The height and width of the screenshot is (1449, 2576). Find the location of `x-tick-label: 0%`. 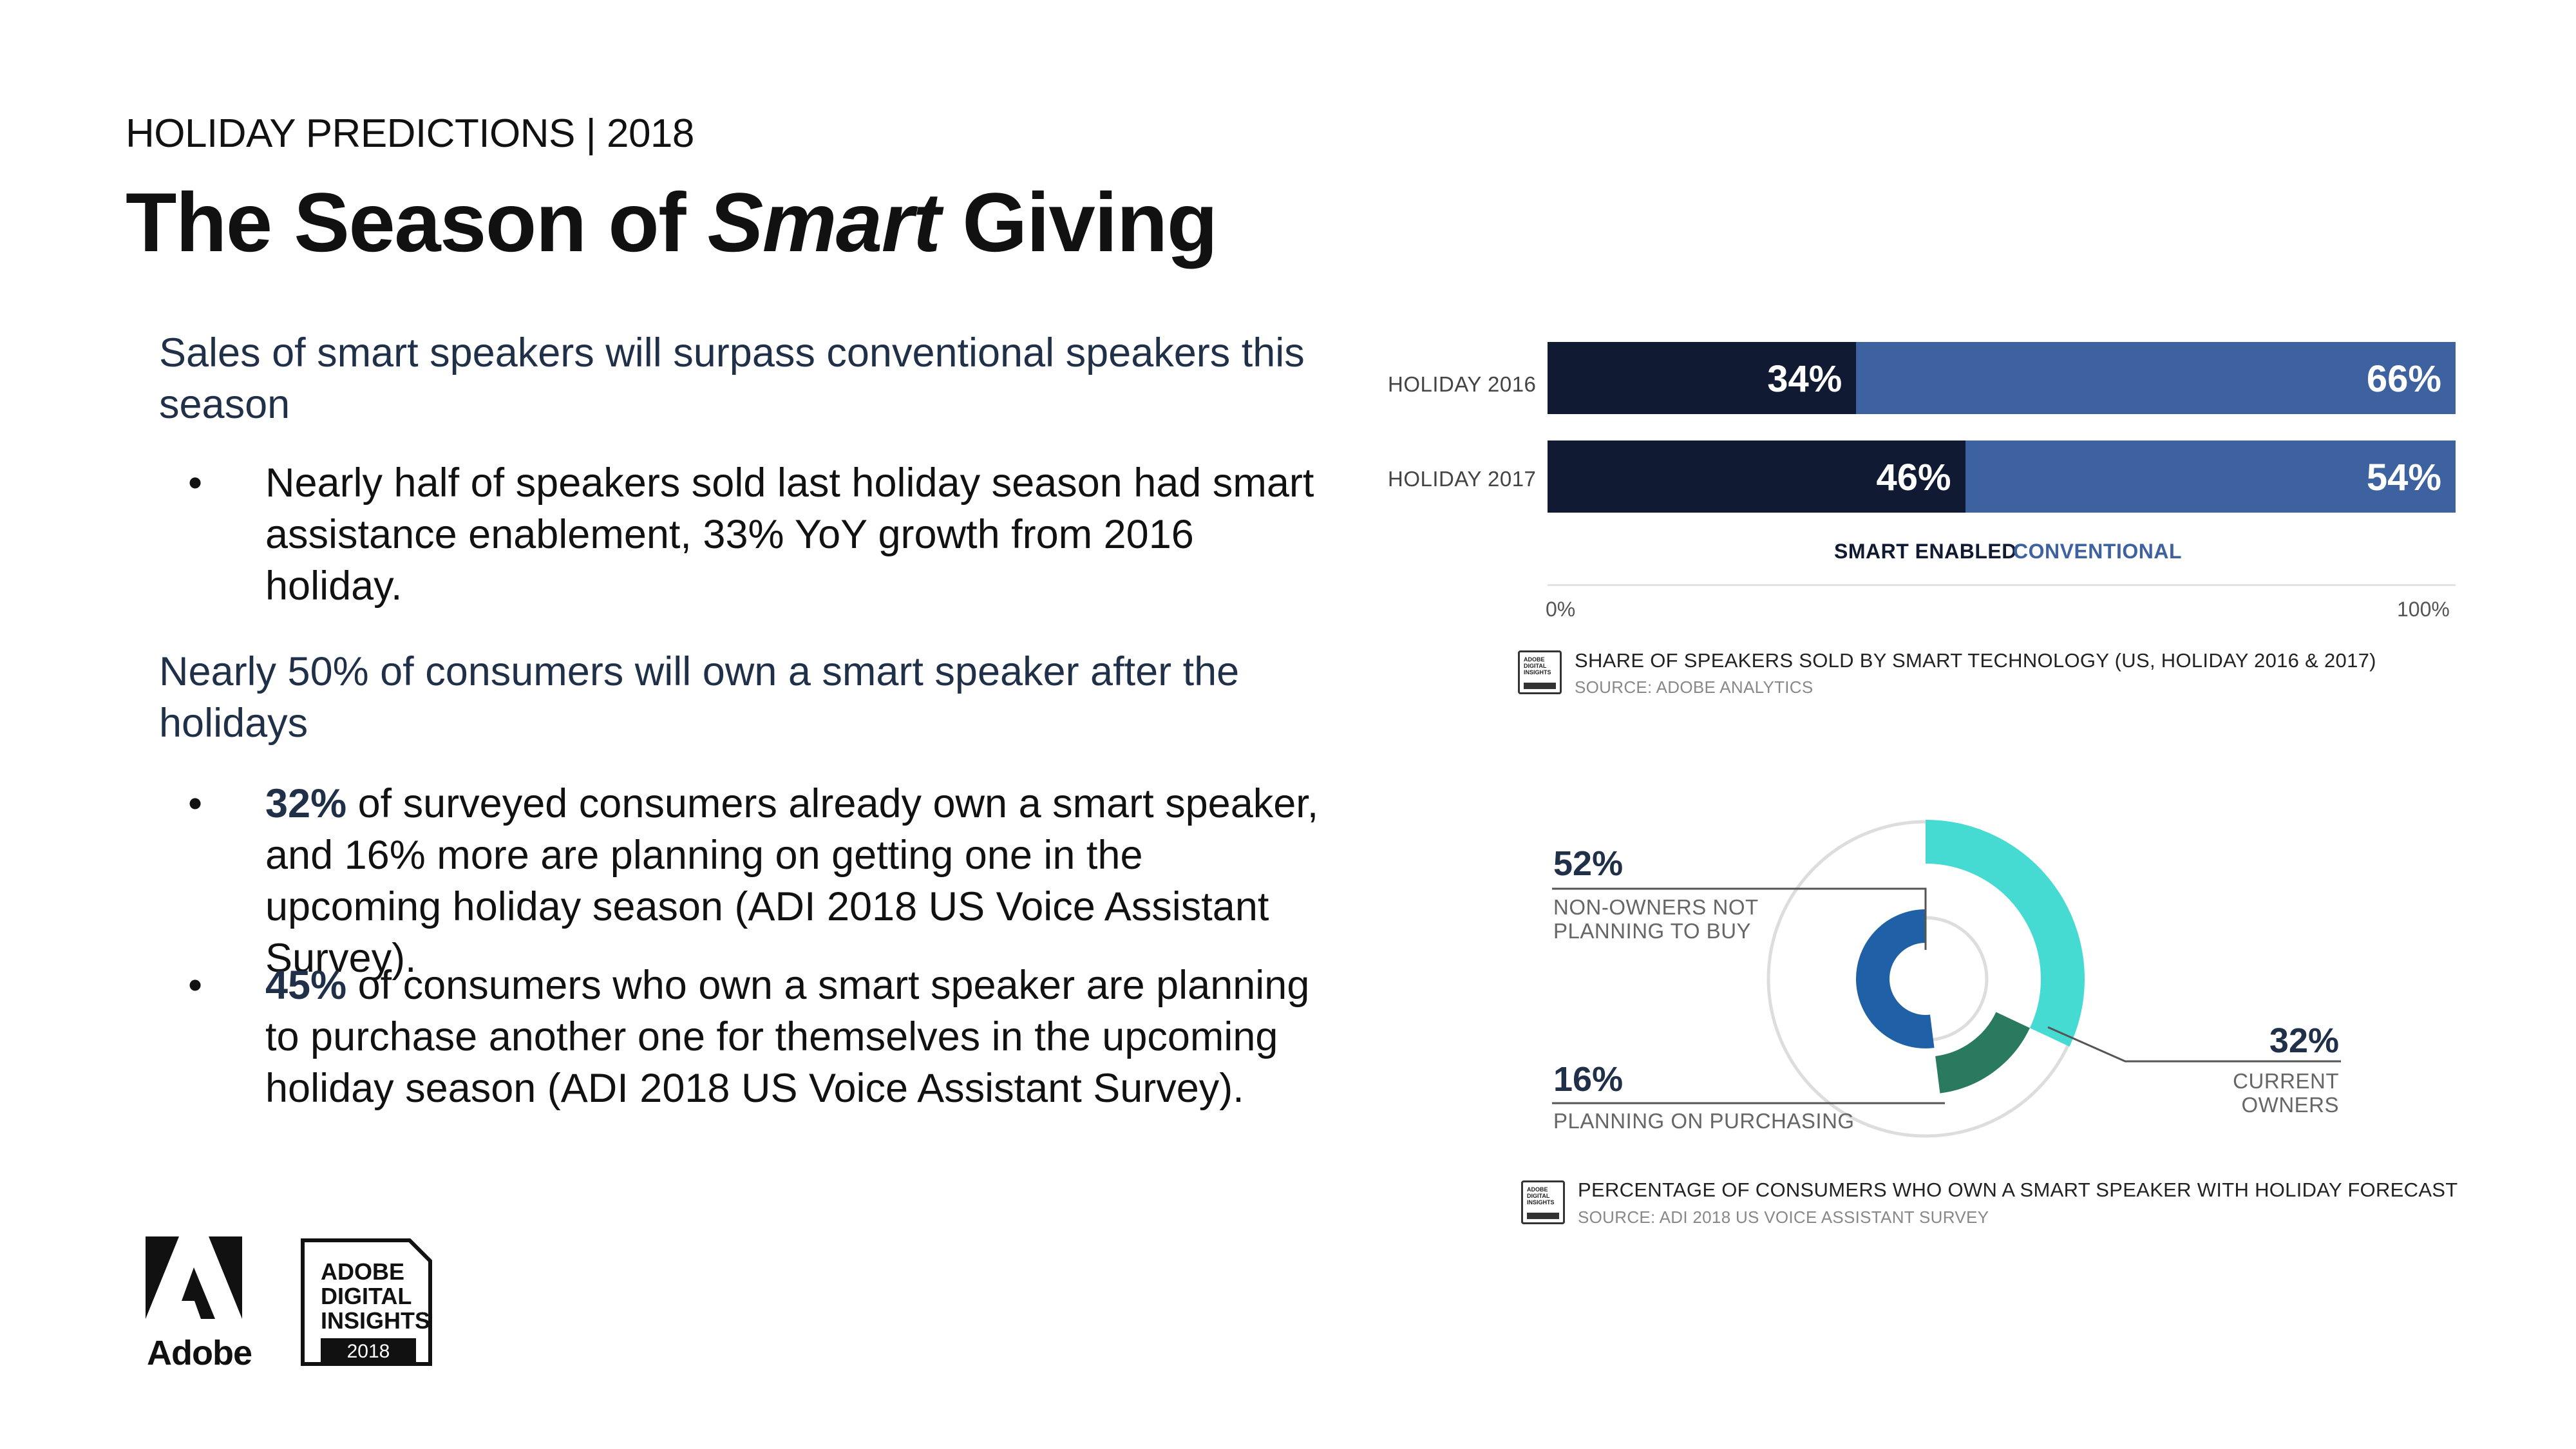

x-tick-label: 0% is located at coordinates (1561, 609).